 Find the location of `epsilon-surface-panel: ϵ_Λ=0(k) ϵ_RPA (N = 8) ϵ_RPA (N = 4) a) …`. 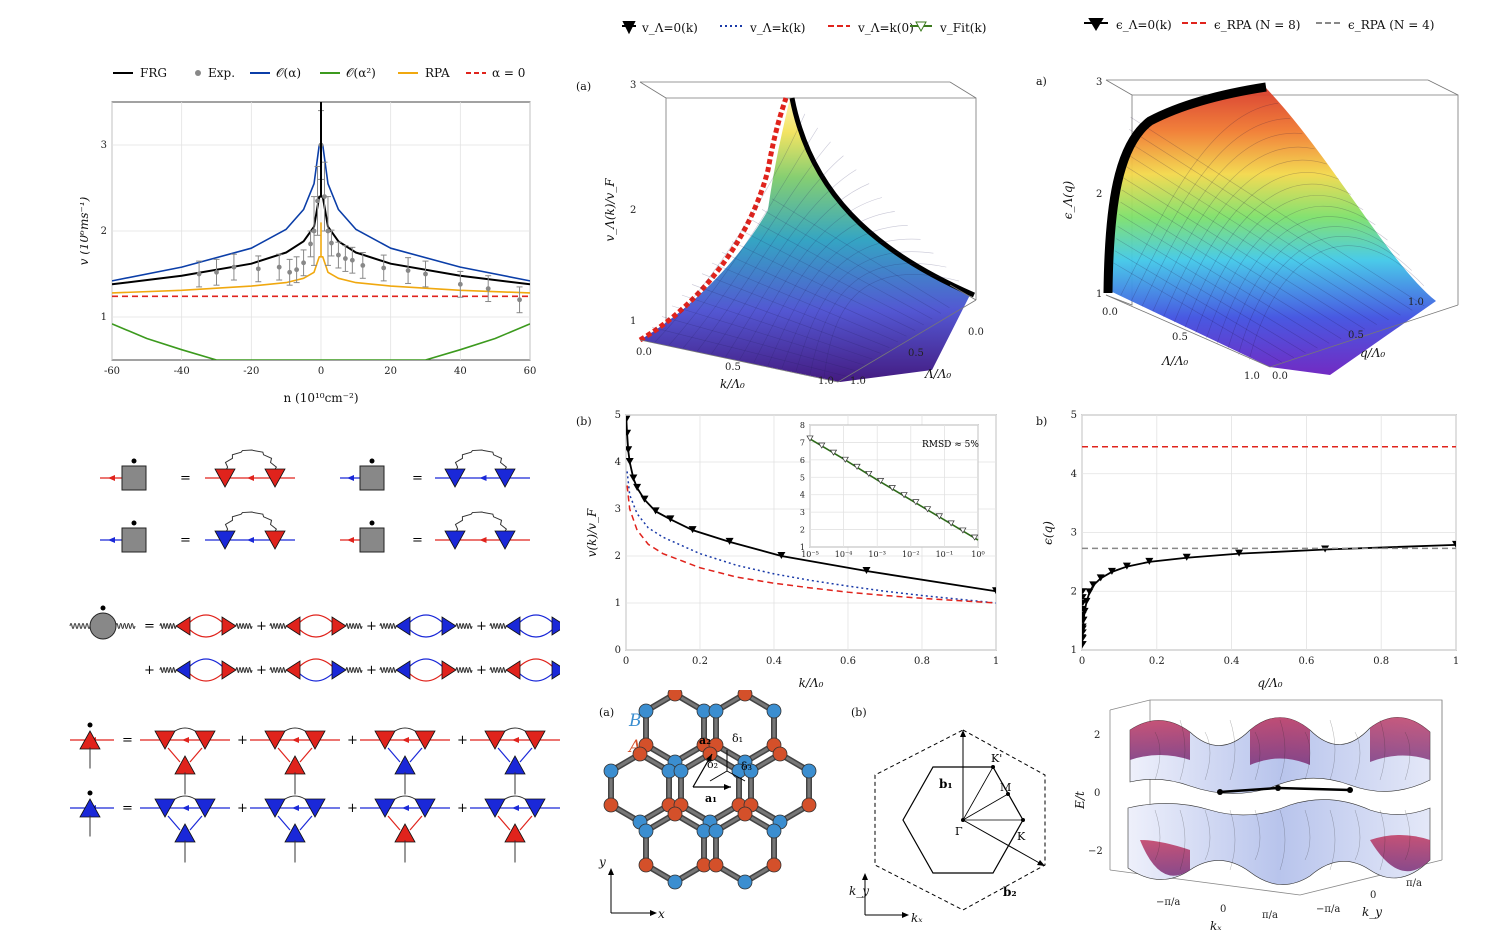

epsilon-surface-panel: ϵ_Λ=0(k) ϵ_RPA (N = 8) ϵ_RPA (N = 4) a) … is located at coordinates (1265, 200).